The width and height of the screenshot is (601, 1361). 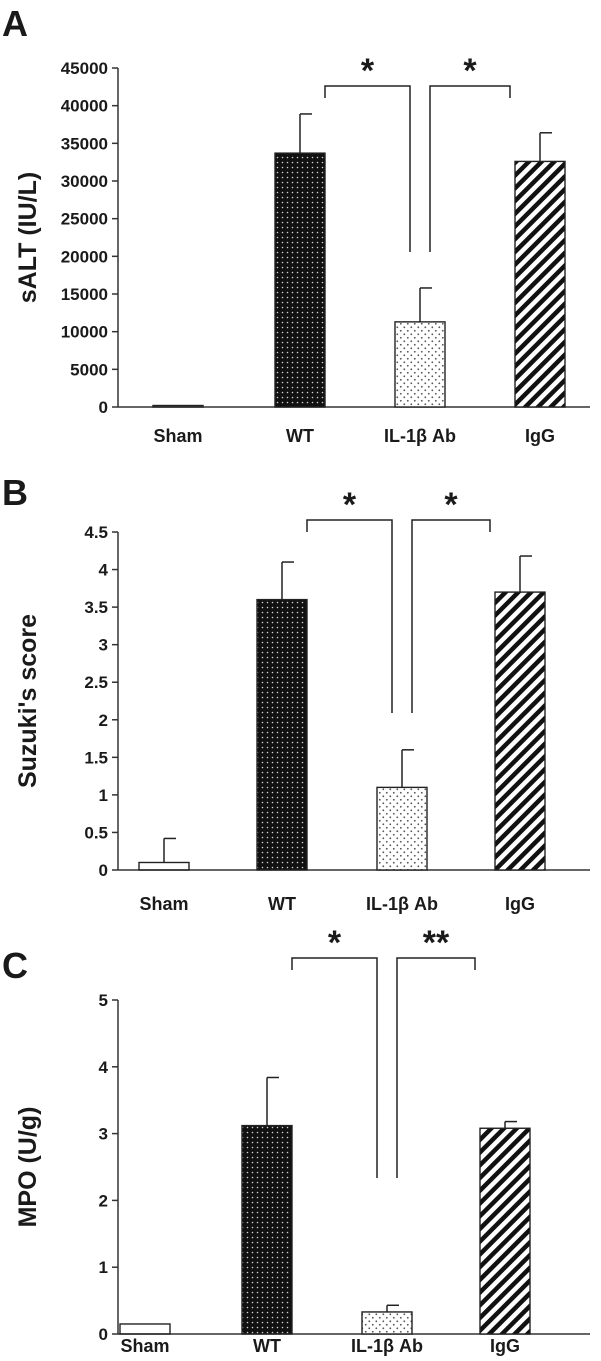 What do you see at coordinates (96, 832) in the screenshot?
I see `y-tick-label: 0.5` at bounding box center [96, 832].